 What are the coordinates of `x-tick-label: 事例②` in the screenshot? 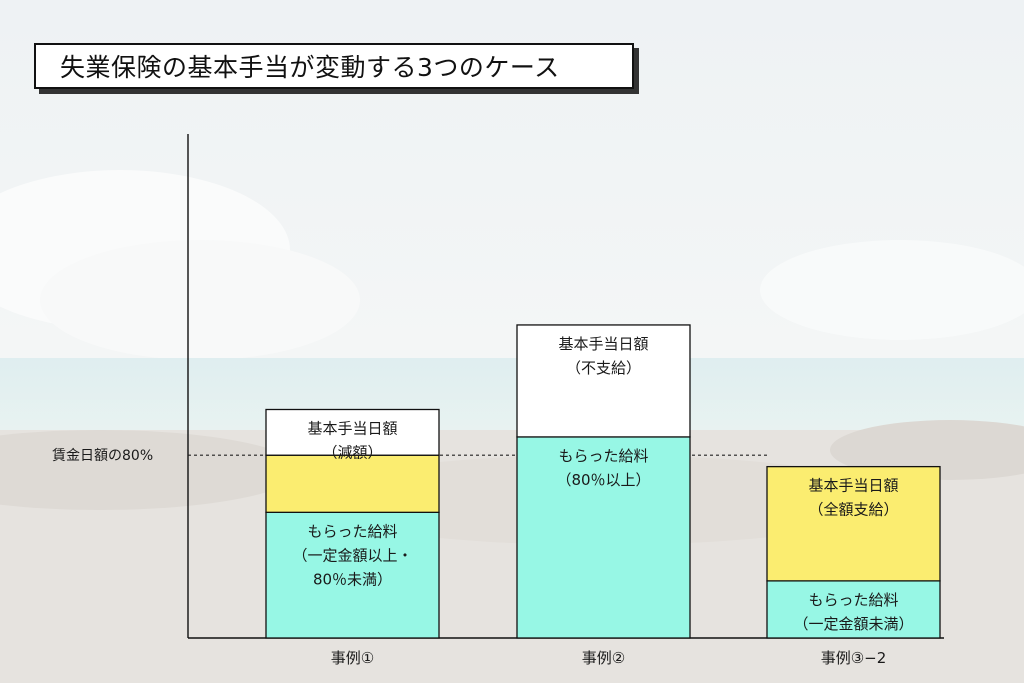 It's located at (603, 658).